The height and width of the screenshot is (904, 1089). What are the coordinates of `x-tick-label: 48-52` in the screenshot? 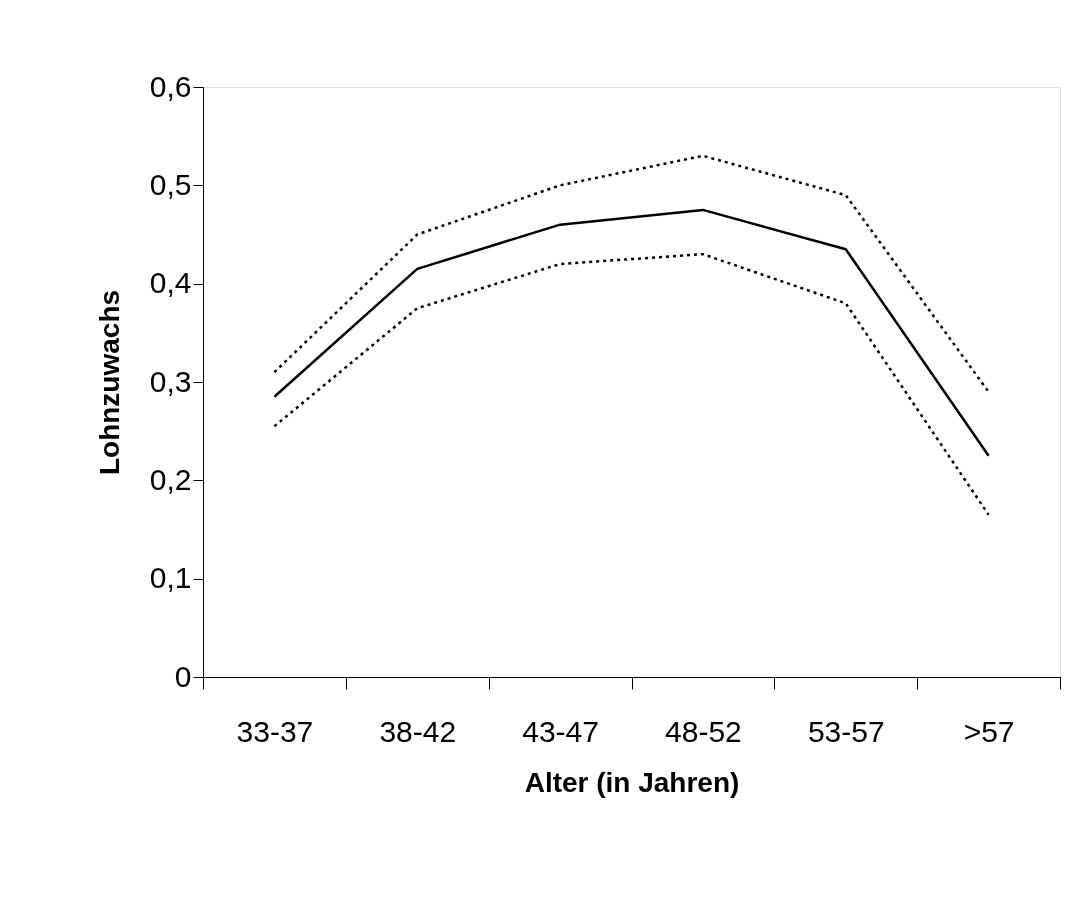 It's located at (703, 731).